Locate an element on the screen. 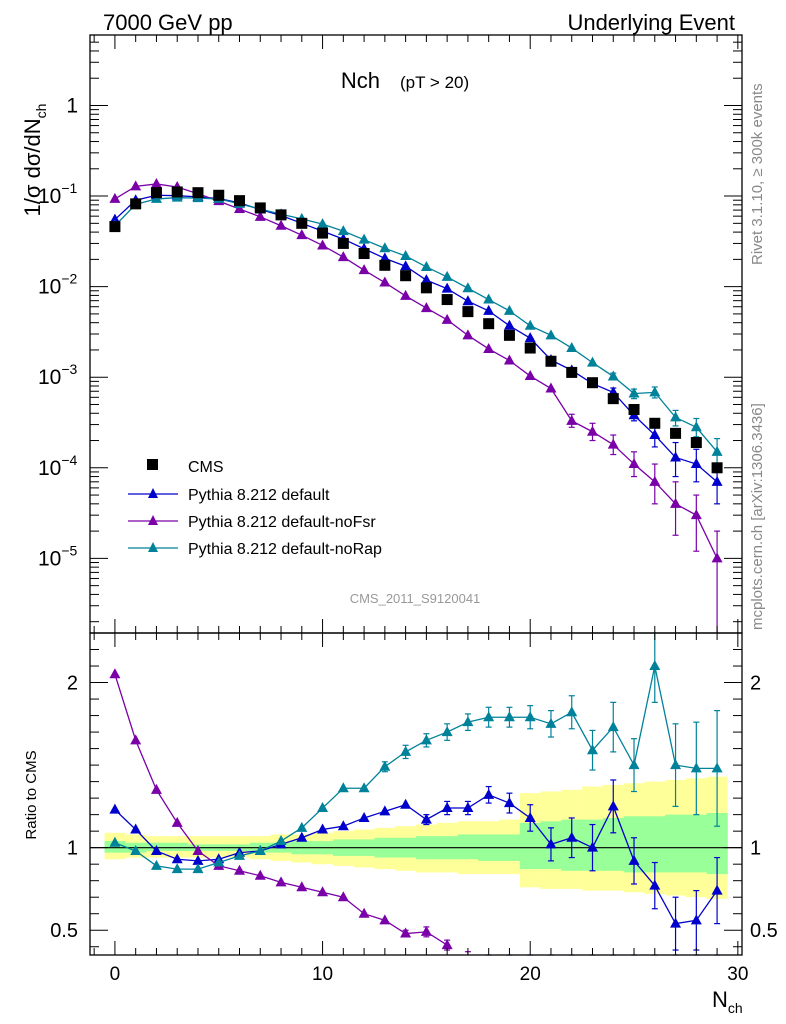 The height and width of the screenshot is (1024, 786). main-y-axis-title: 1/σ dσ/dNch is located at coordinates (34, 160).